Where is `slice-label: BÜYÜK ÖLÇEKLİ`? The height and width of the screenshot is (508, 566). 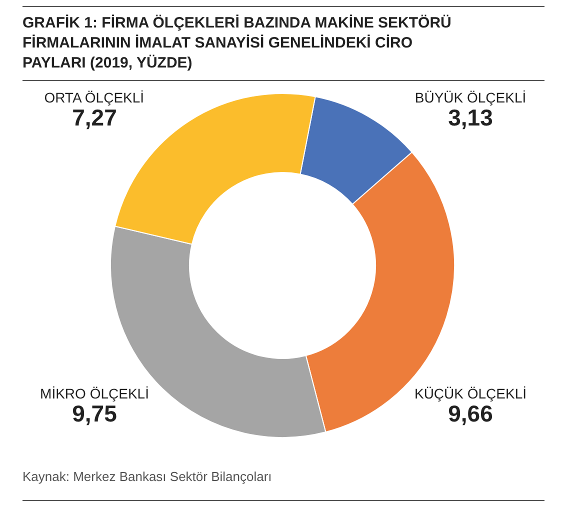
slice-label: BÜYÜK ÖLÇEKLİ is located at coordinates (470, 98).